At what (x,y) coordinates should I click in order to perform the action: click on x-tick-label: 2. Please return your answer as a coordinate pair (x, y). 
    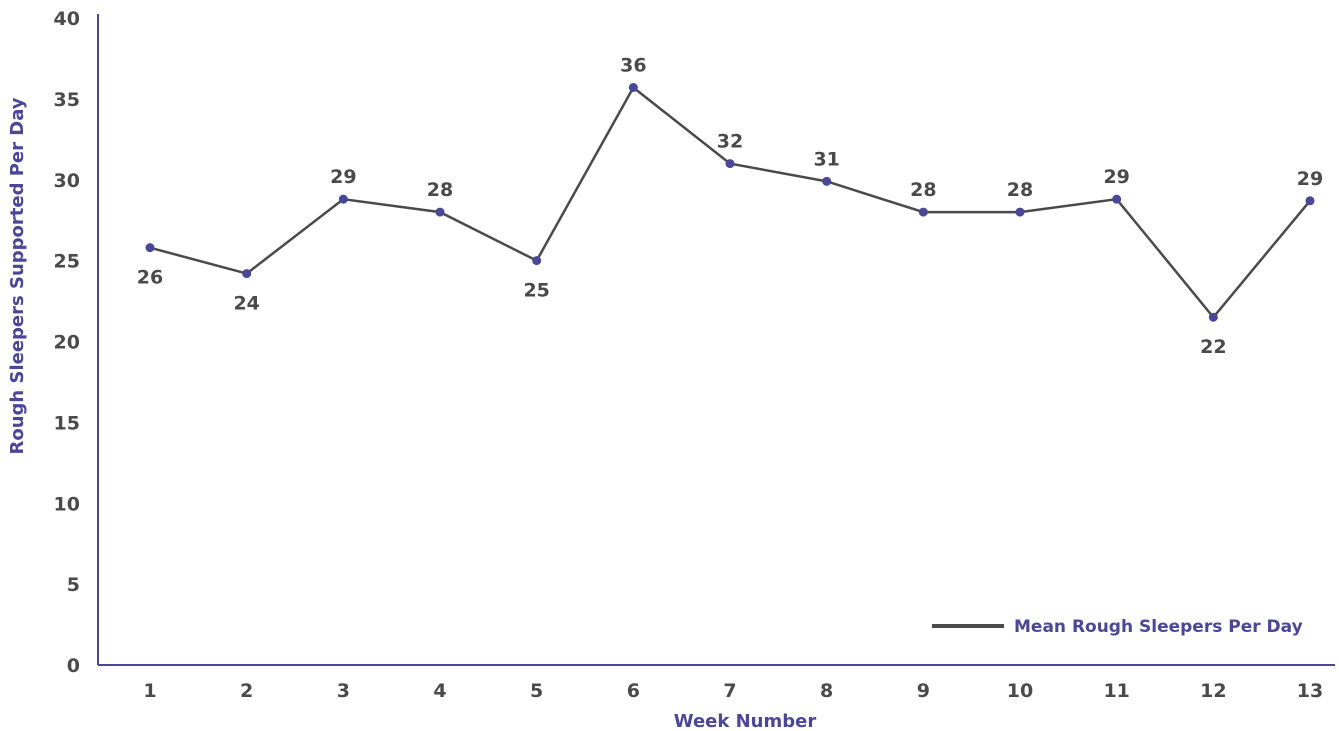
    Looking at the image, I should click on (246, 691).